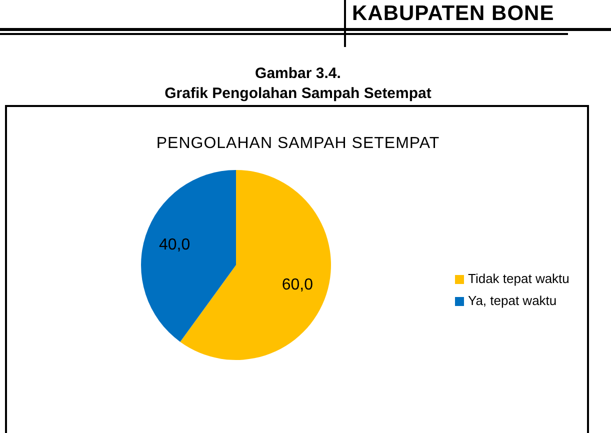  Describe the element at coordinates (298, 285) in the screenshot. I see `data-label: 60,0` at that location.